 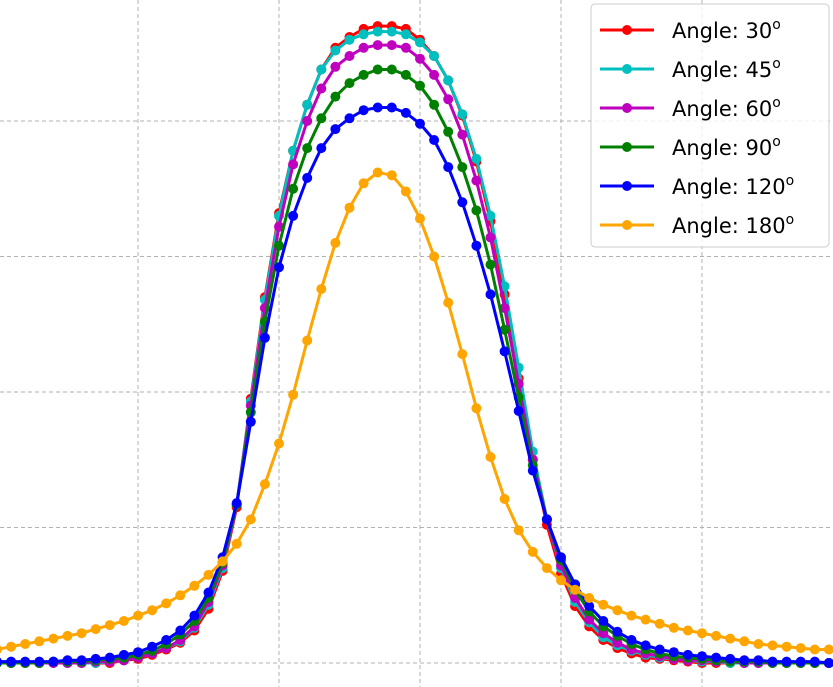 I want to click on legend-label: Angle: 30o, so click(x=726, y=30).